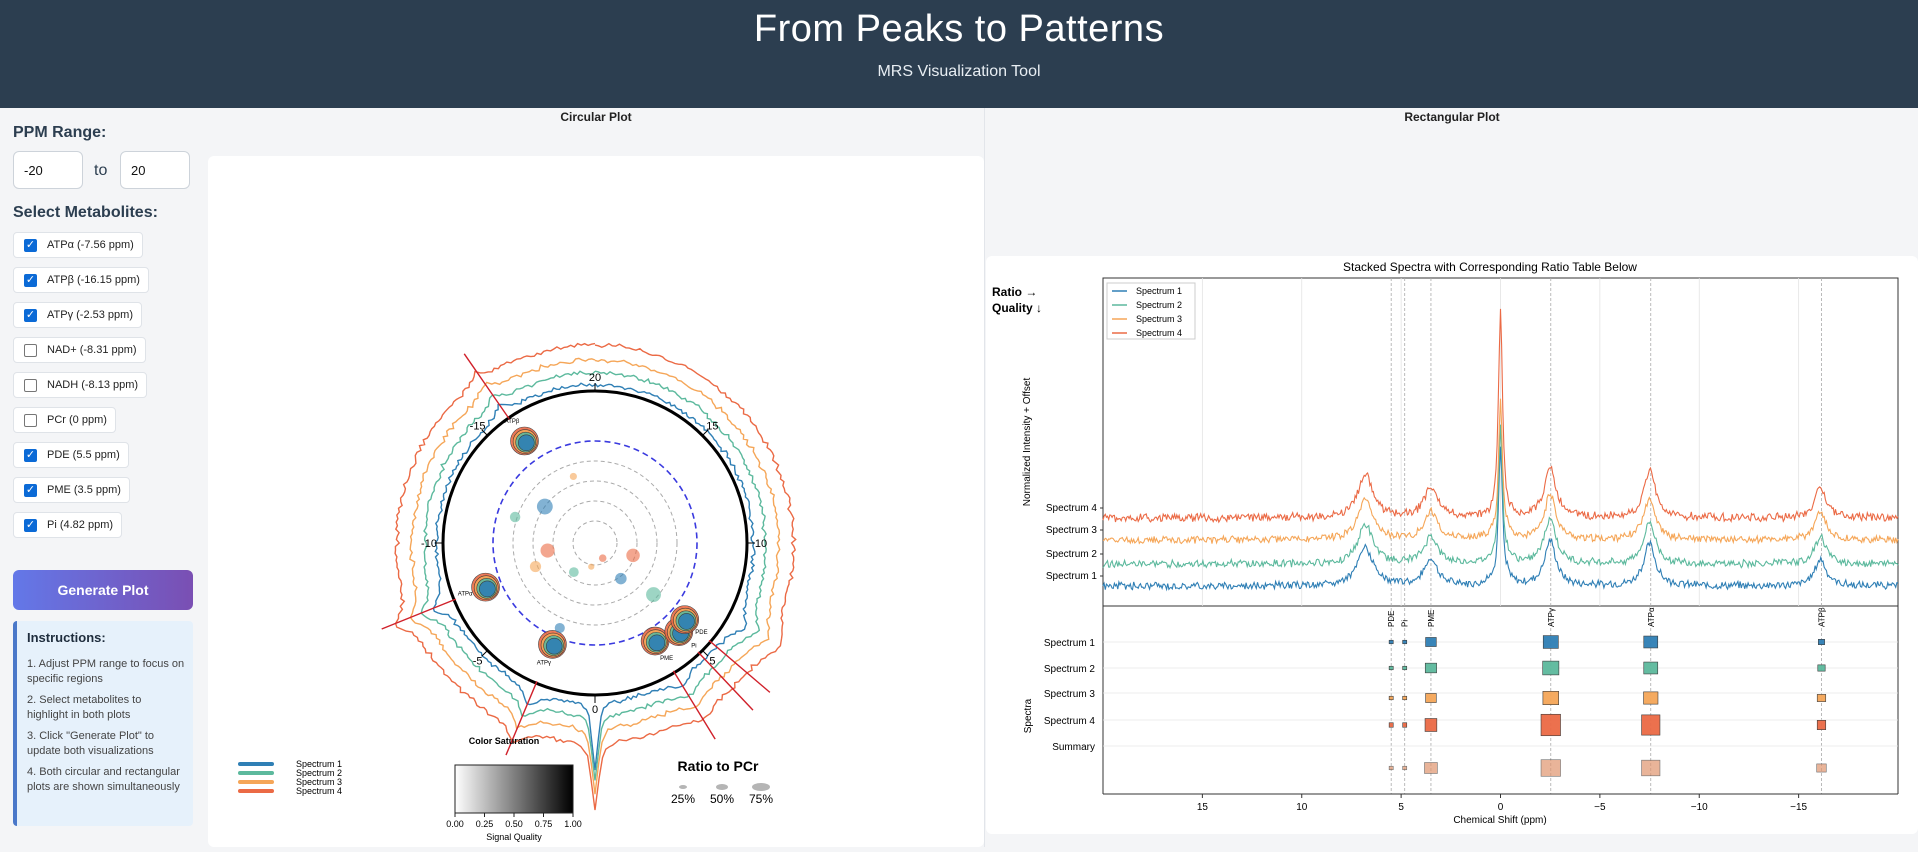 The height and width of the screenshot is (852, 1918). What do you see at coordinates (478, 427) in the screenshot?
I see `tick-label: -15` at bounding box center [478, 427].